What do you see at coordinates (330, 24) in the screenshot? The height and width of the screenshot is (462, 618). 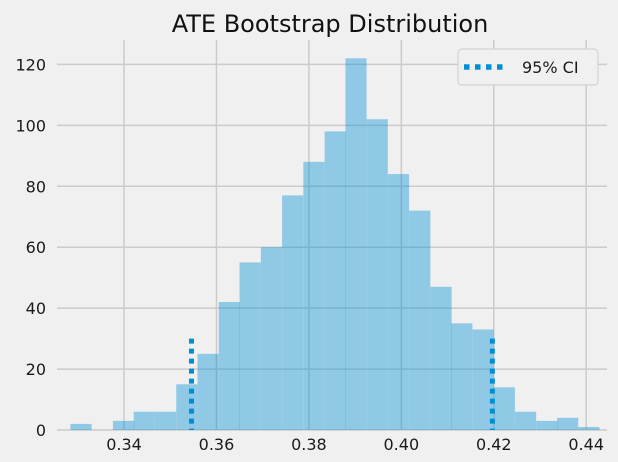 I see `chart-title: ATE Bootstrap Distribution` at bounding box center [330, 24].